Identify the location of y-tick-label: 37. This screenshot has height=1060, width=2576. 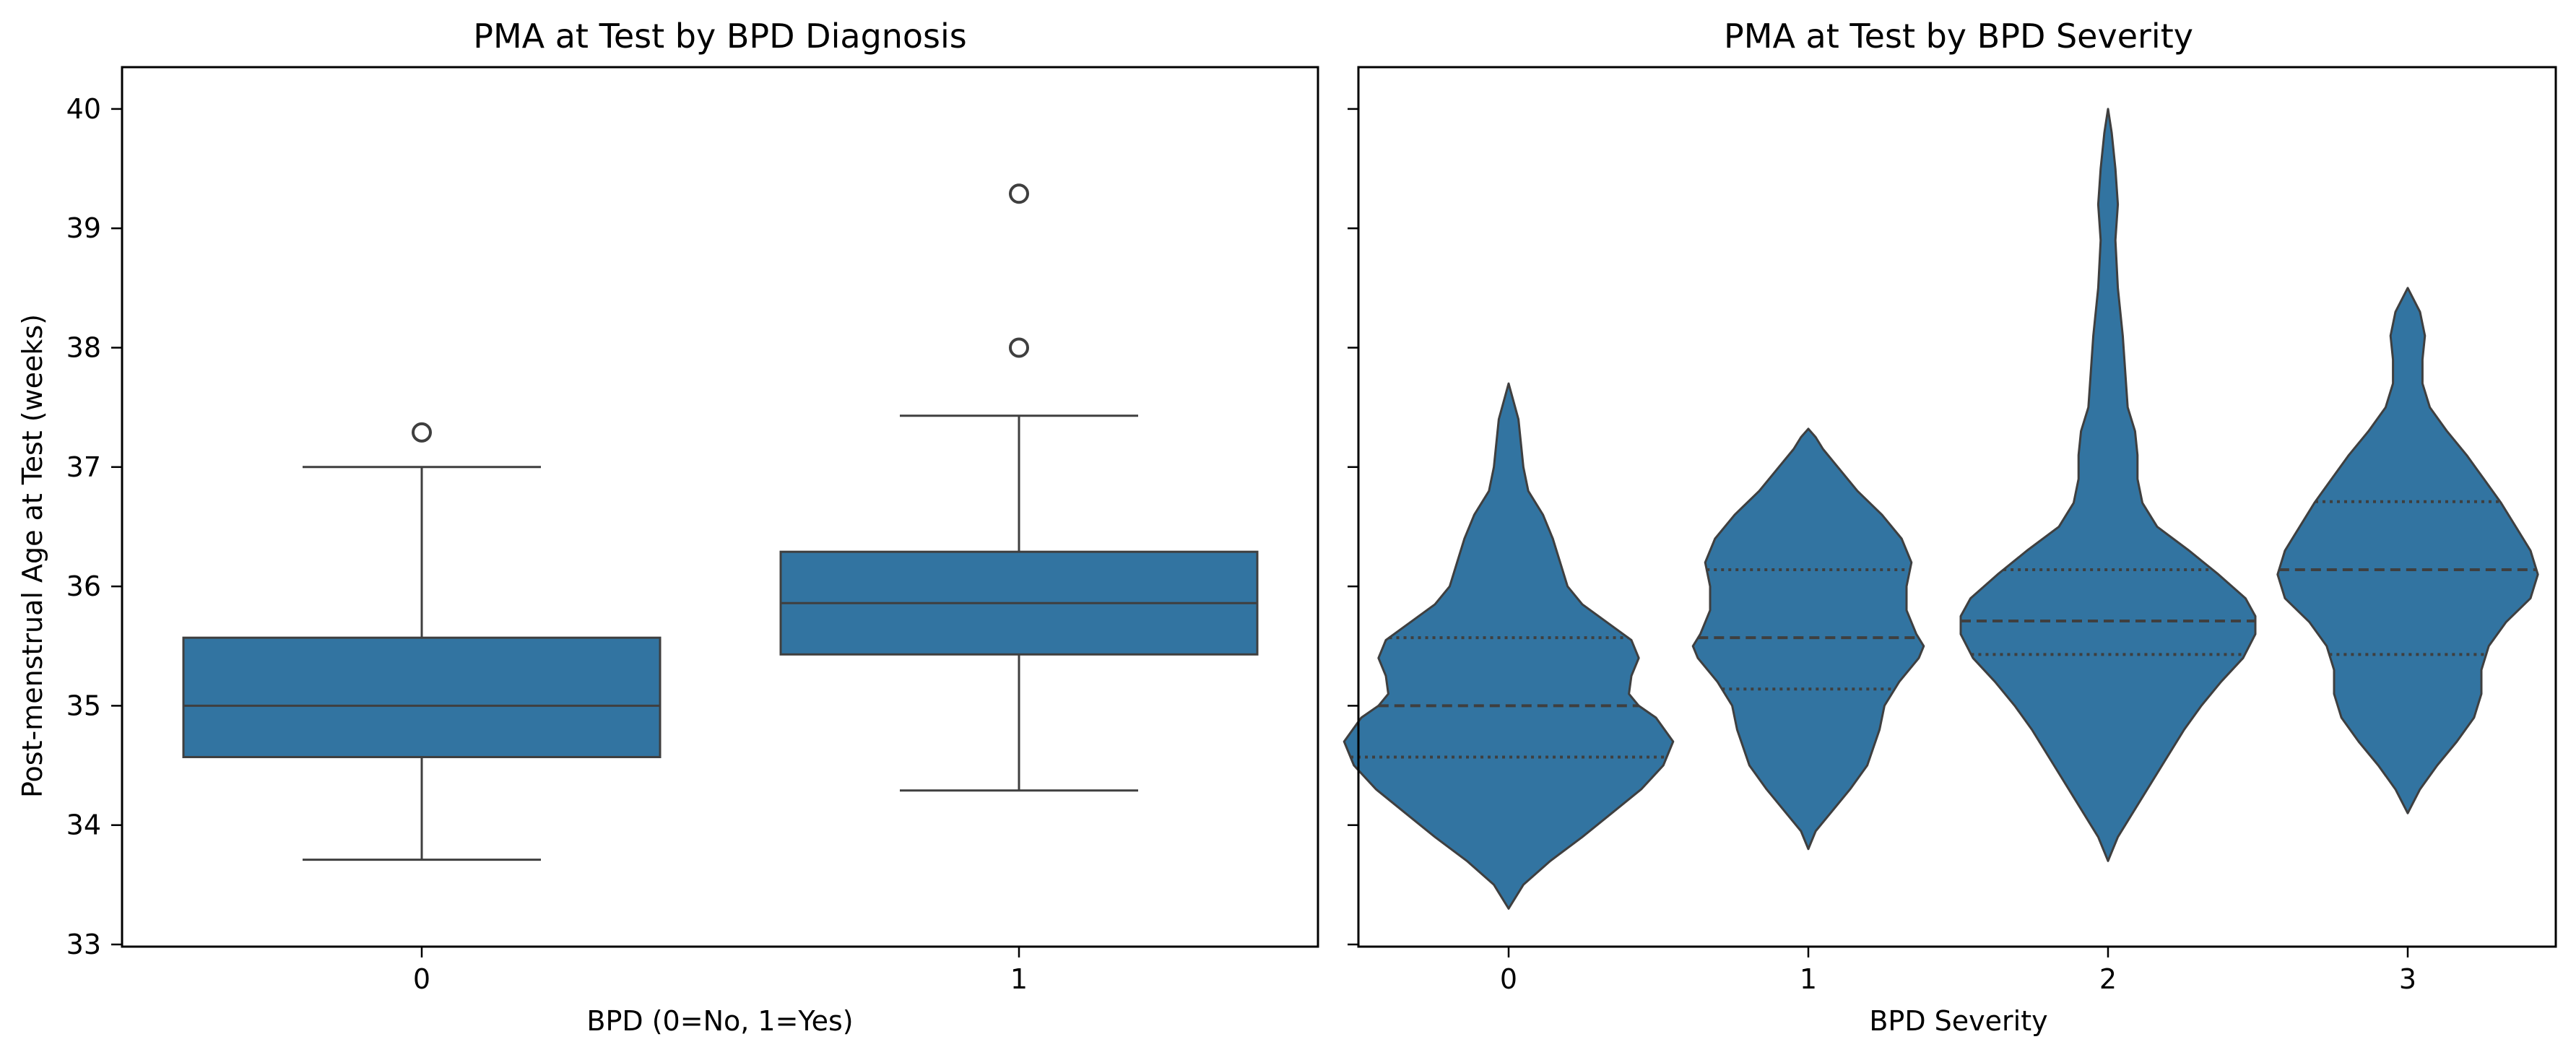
(83, 467).